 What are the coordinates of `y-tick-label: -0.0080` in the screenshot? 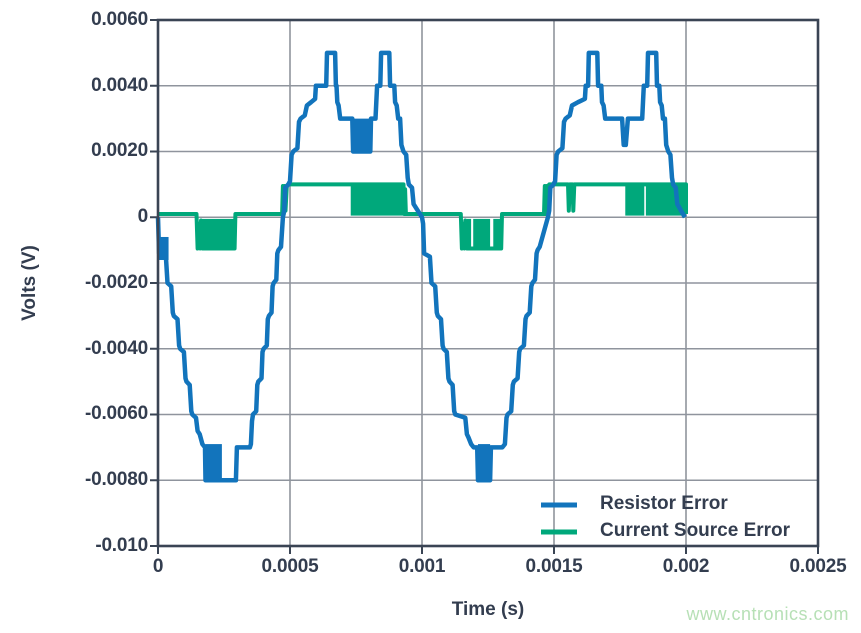 It's located at (116, 479).